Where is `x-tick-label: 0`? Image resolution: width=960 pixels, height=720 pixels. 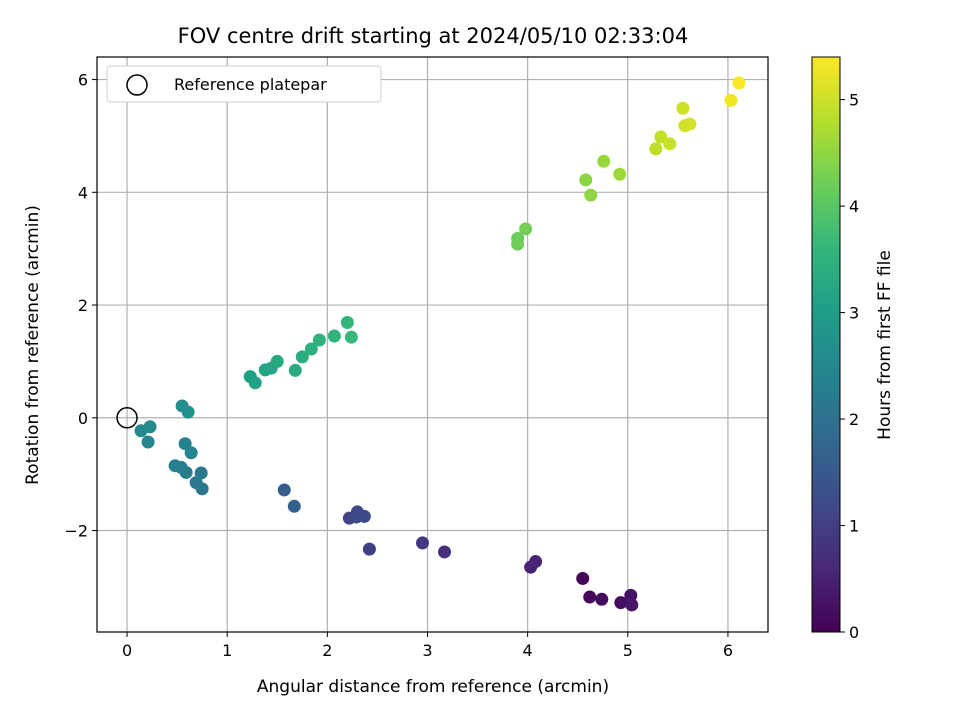
x-tick-label: 0 is located at coordinates (127, 650).